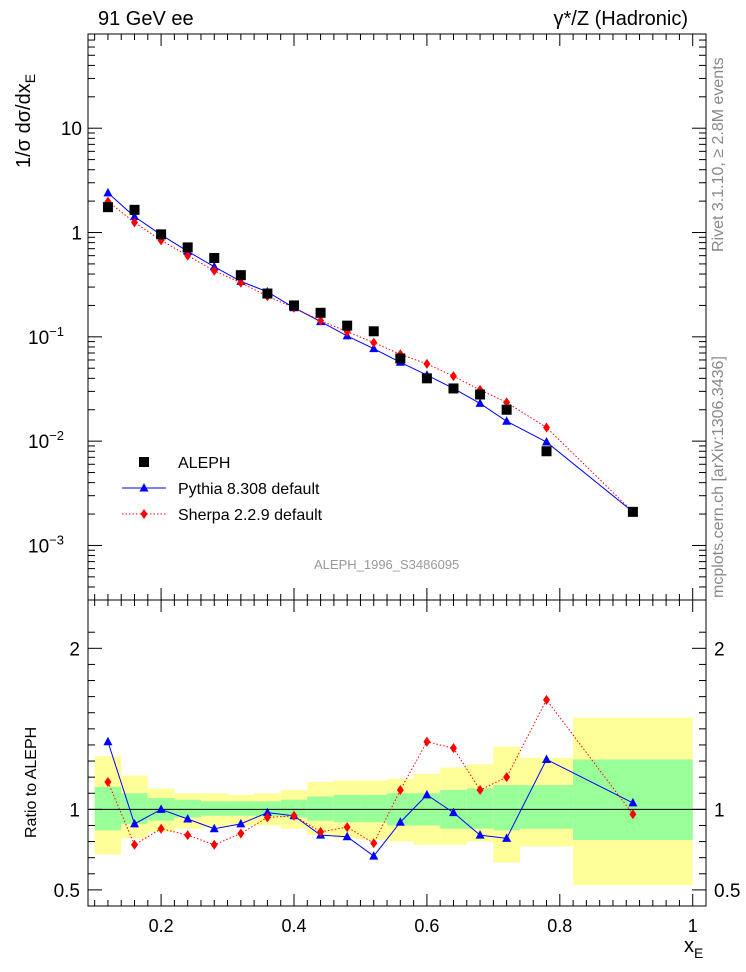 The image size is (746, 972). Describe the element at coordinates (76, 234) in the screenshot. I see `y-tick-label-base: 1` at that location.